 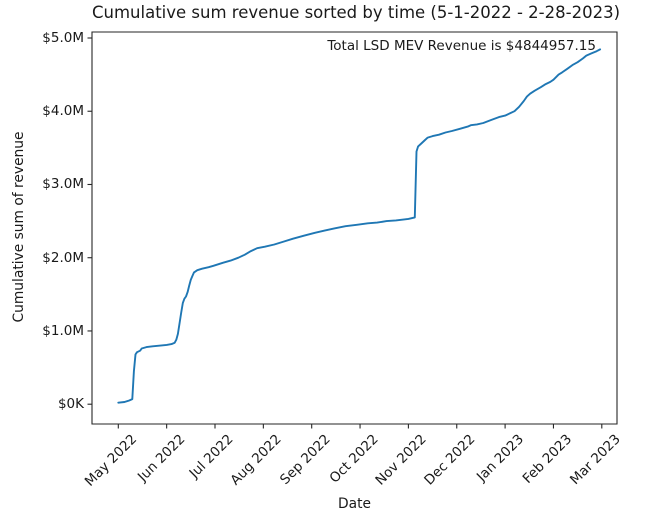 I want to click on y-tick-label: $2.0M, so click(x=63, y=257).